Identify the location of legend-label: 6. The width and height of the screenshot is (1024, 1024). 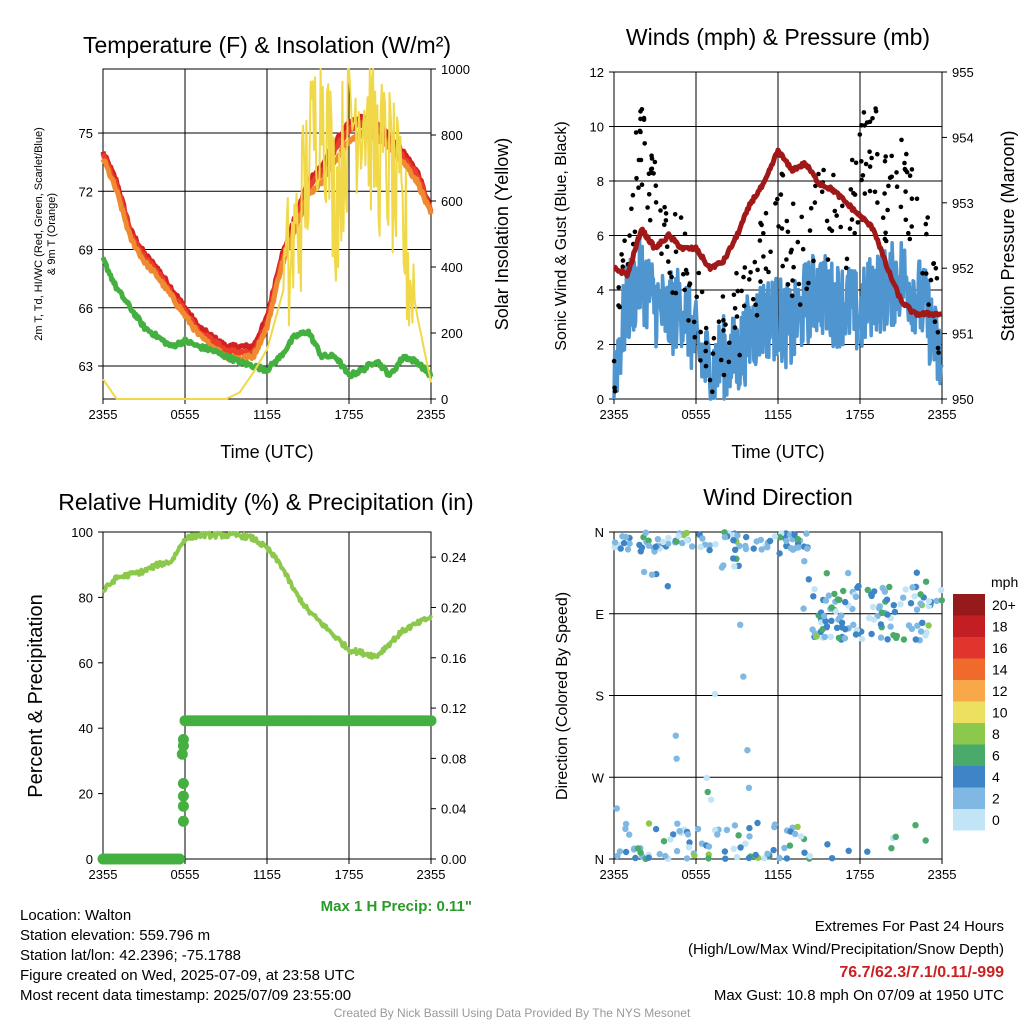
(996, 756).